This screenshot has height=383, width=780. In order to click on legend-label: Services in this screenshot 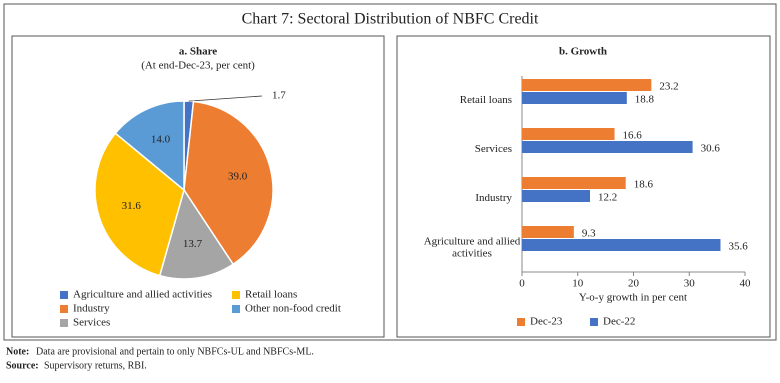, I will do `click(91, 323)`.